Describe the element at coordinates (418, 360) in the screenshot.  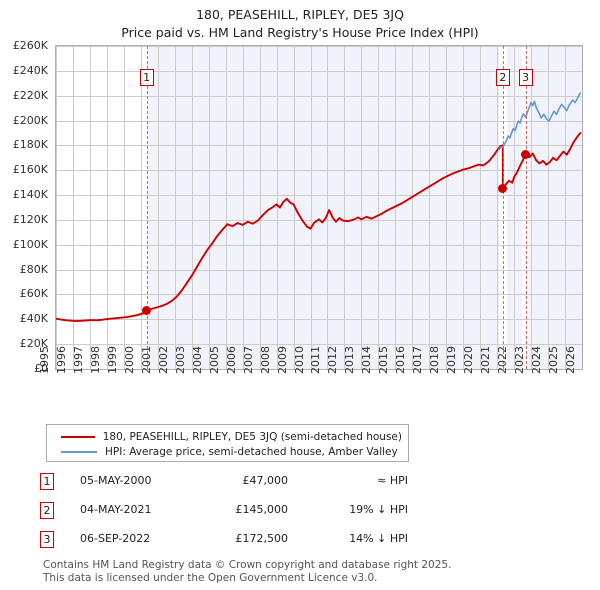
I see `x-axis-tick-label: 2017` at that location.